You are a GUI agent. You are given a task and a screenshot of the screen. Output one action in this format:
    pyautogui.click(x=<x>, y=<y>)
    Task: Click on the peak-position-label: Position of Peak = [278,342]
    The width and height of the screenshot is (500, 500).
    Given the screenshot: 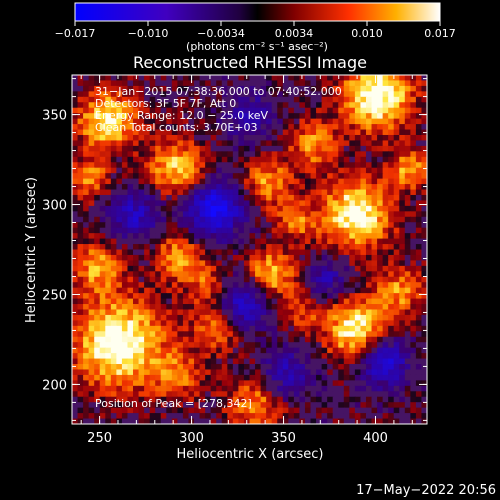 What is the action you would take?
    pyautogui.click(x=173, y=403)
    